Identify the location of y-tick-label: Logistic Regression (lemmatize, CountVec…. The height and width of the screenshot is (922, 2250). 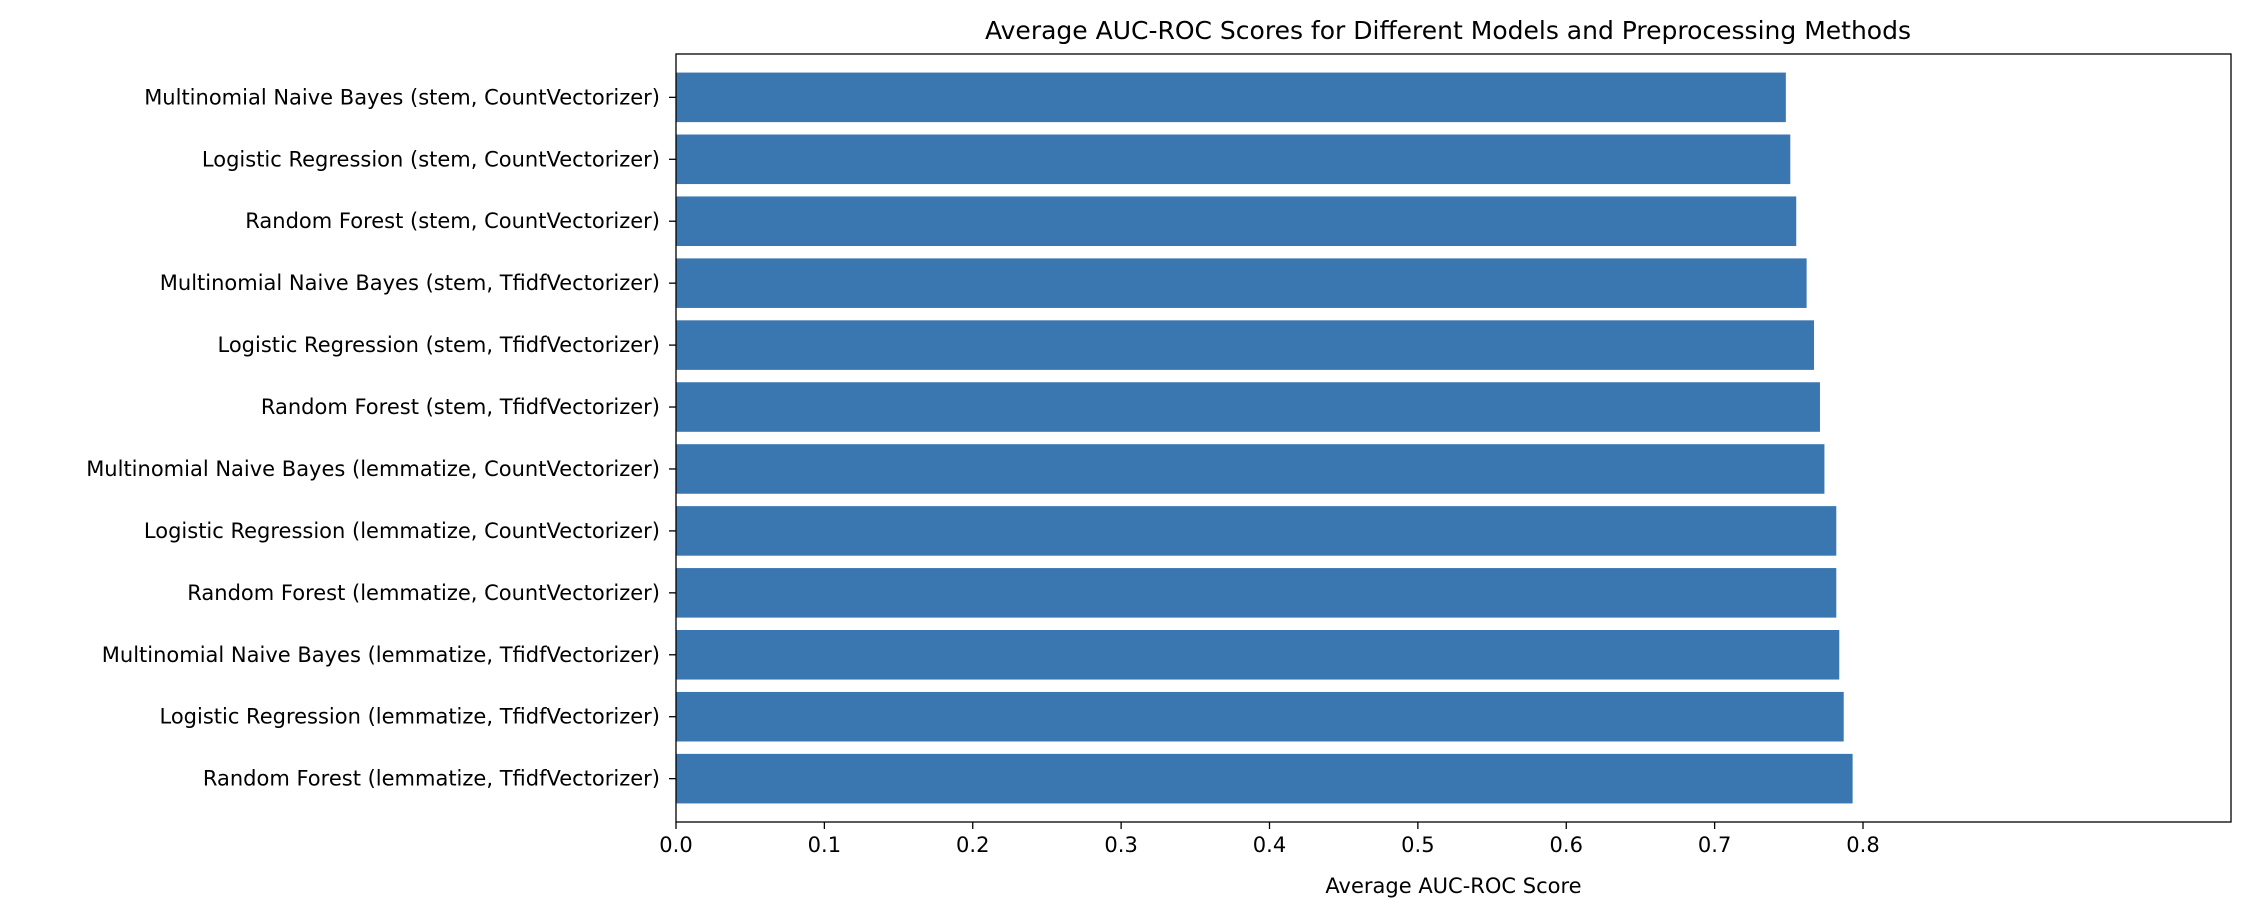
(402, 531).